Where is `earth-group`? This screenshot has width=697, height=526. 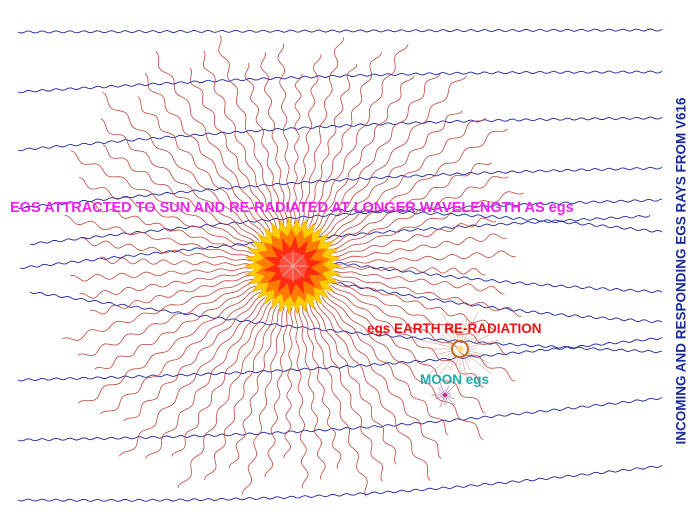
earth-group is located at coordinates (460, 350).